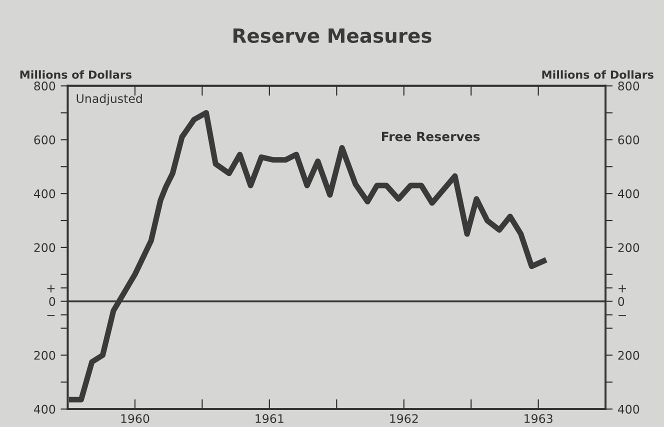  What do you see at coordinates (629, 139) in the screenshot?
I see `y2-tick-label: 600` at bounding box center [629, 139].